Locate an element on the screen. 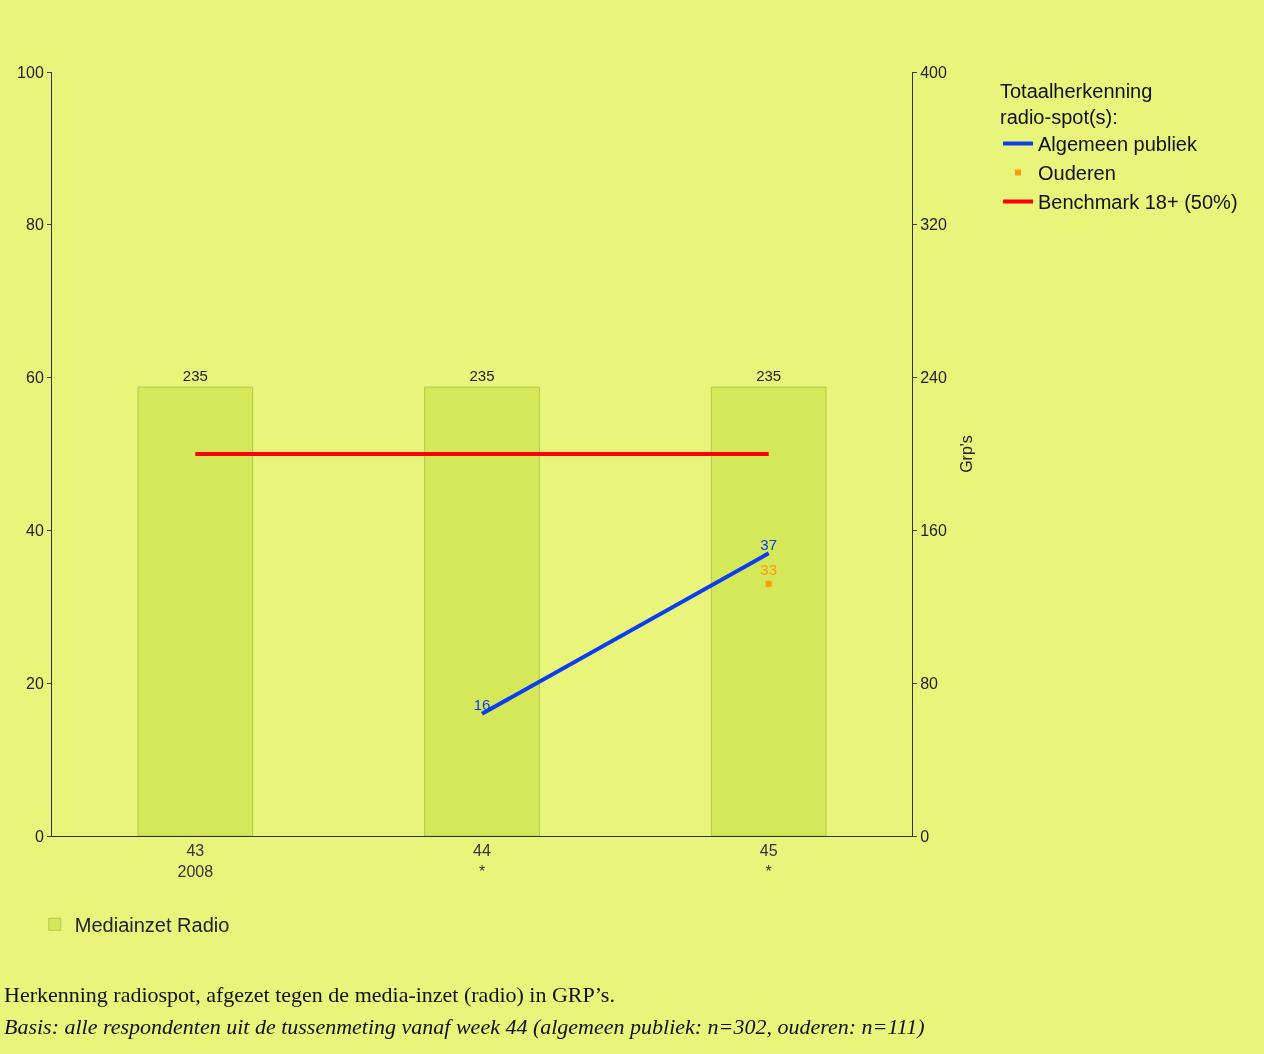 The height and width of the screenshot is (1054, 1264). y2-tick-label: 240 is located at coordinates (933, 378).